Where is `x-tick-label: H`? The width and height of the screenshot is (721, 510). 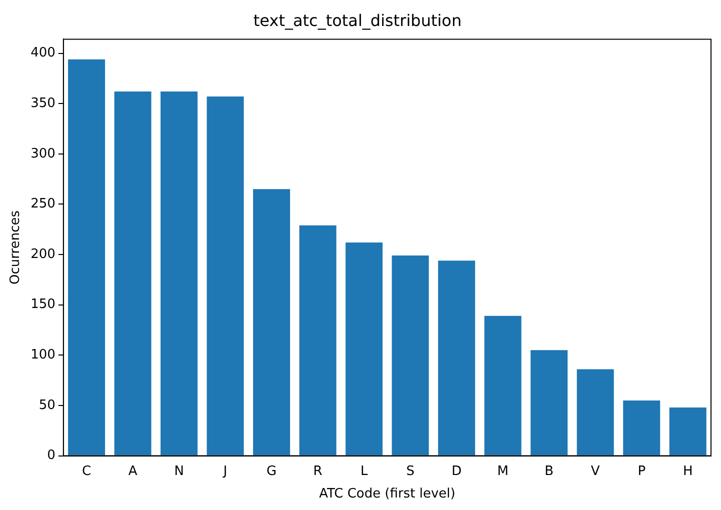 x-tick-label: H is located at coordinates (687, 471).